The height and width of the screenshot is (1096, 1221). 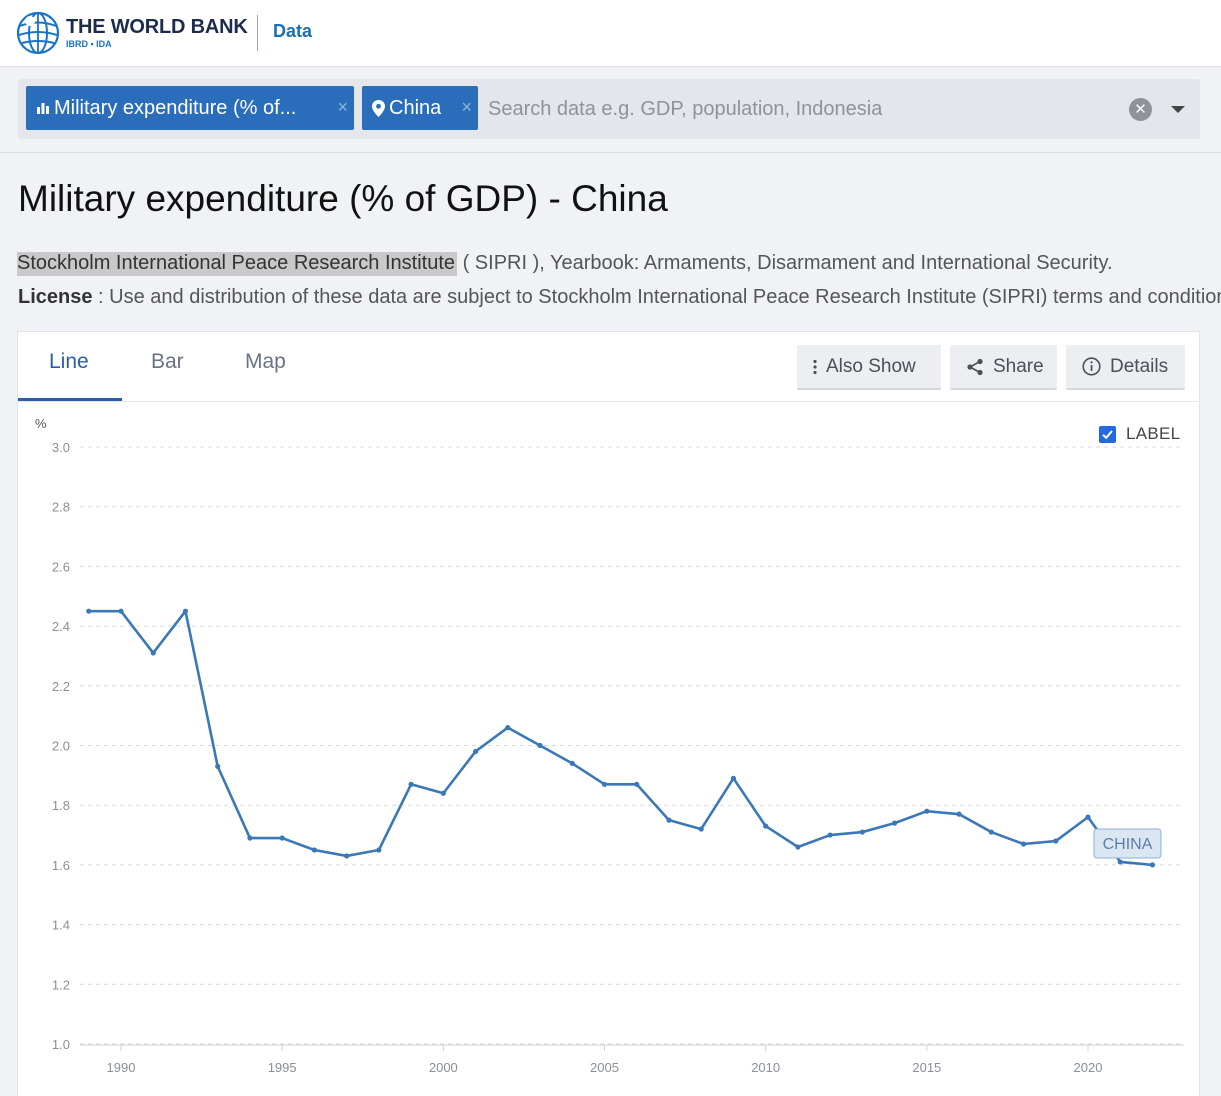 I want to click on also-show-label: Also Show, so click(x=871, y=366).